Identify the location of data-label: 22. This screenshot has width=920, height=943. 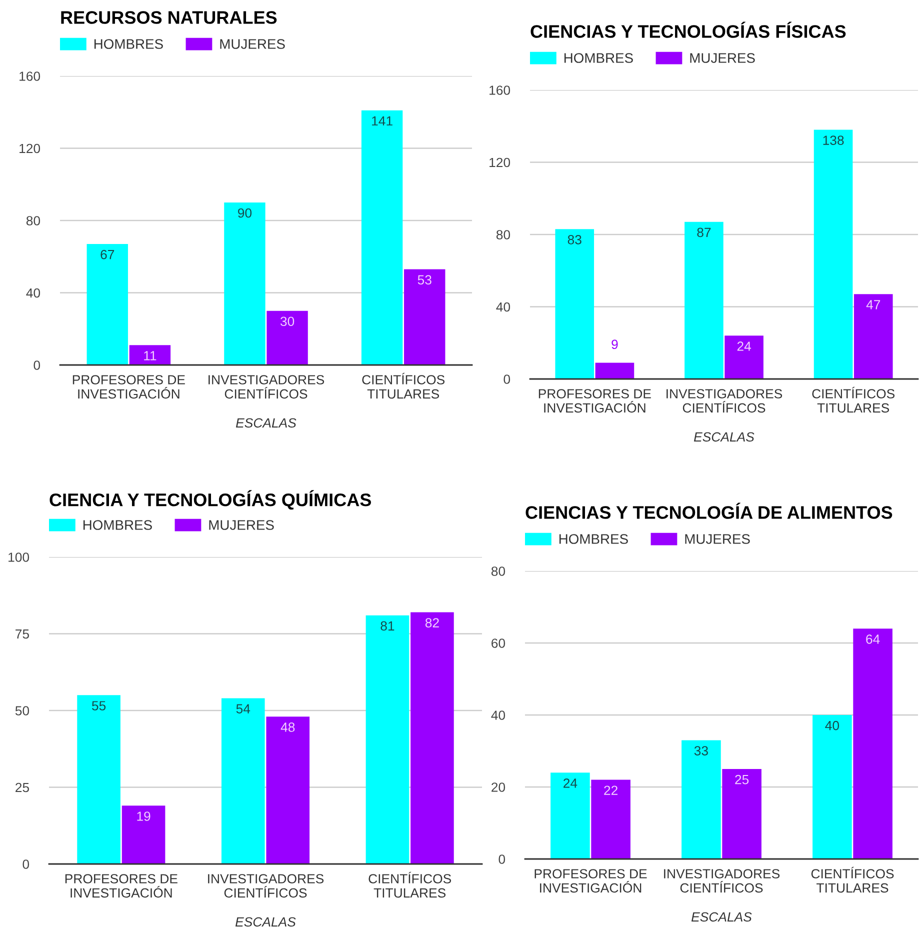
(611, 790).